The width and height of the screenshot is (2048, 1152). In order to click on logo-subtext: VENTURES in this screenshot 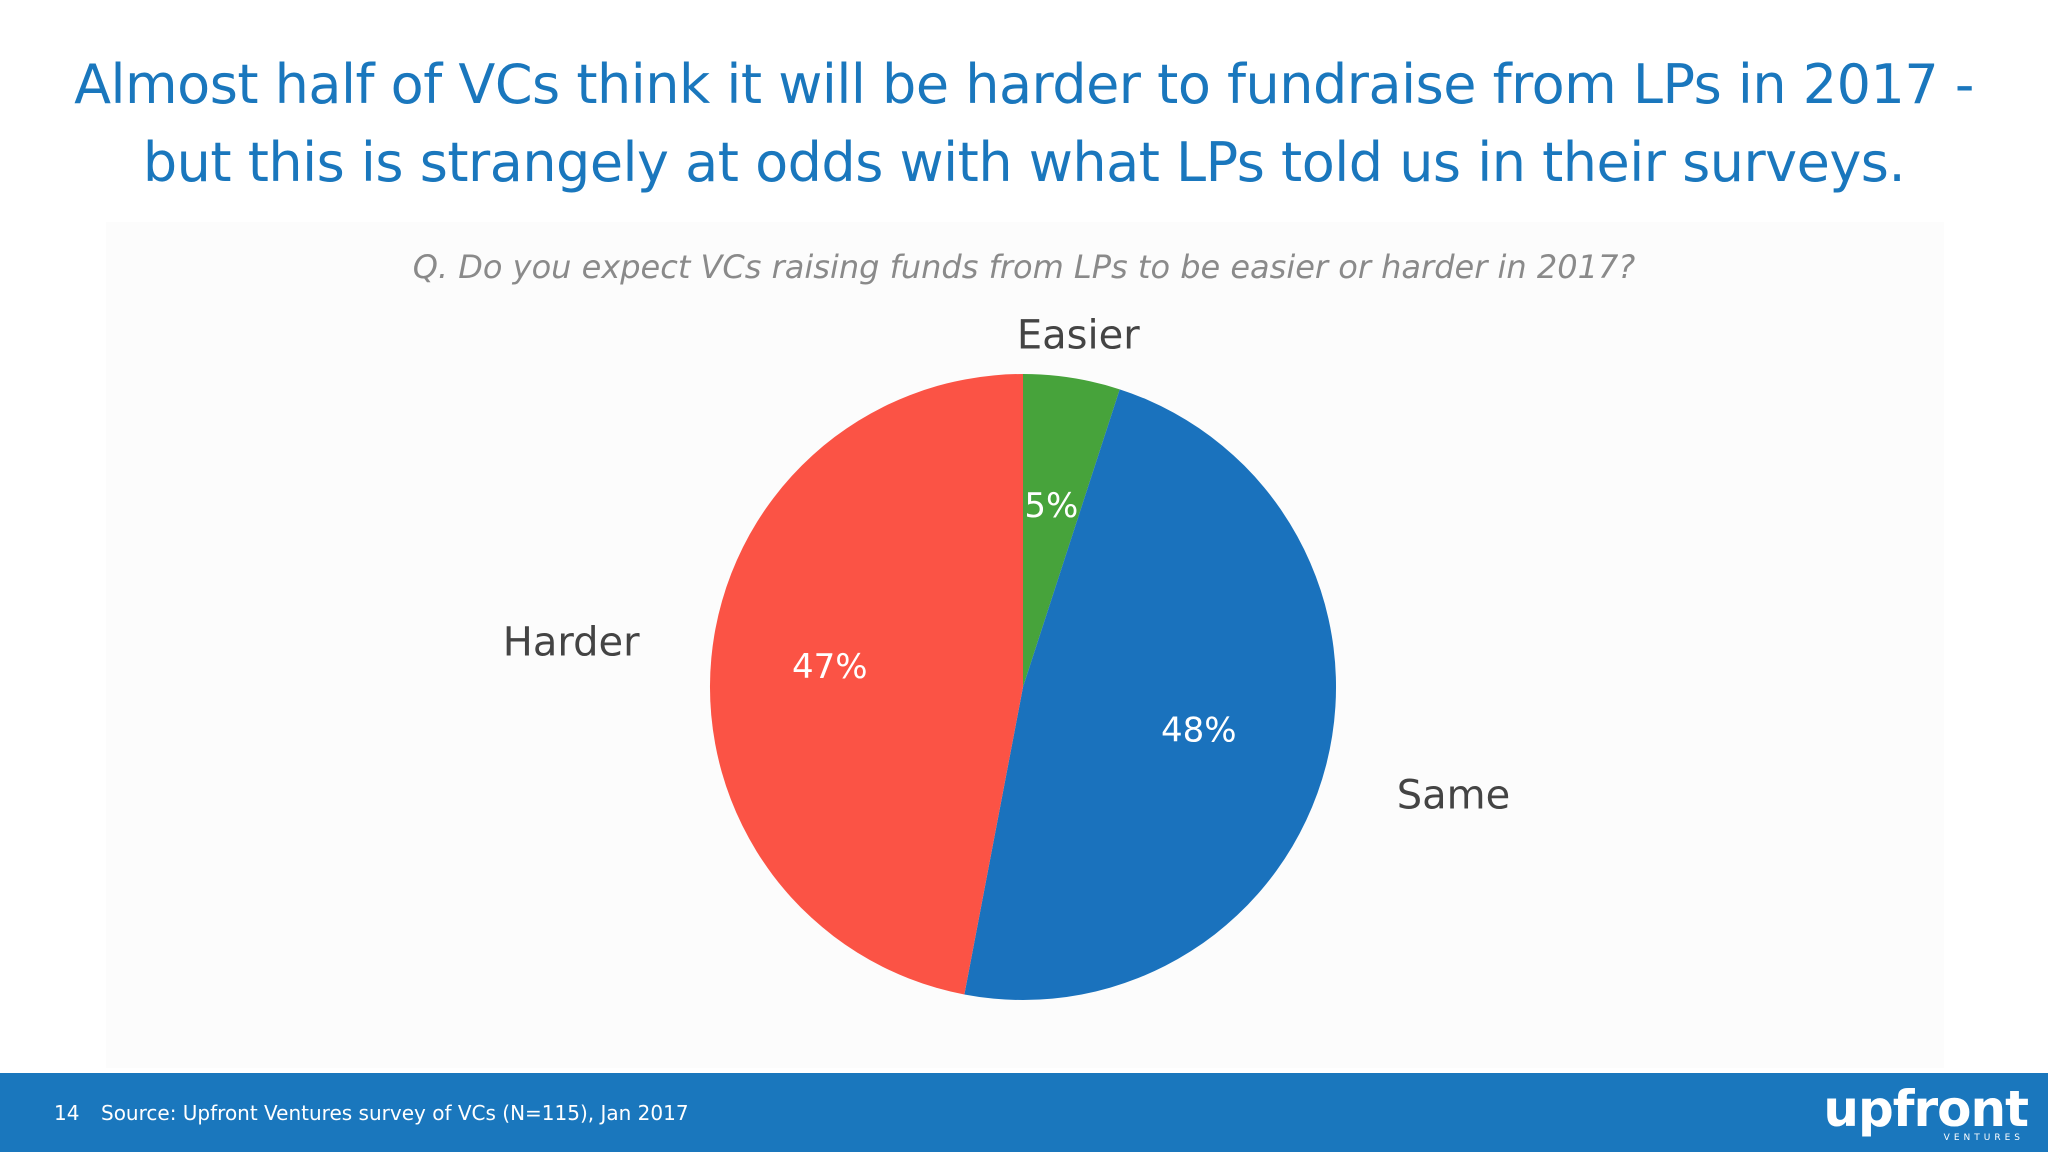, I will do `click(1983, 1138)`.